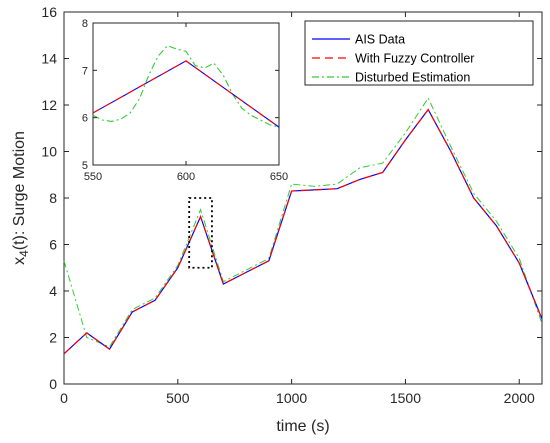  Describe the element at coordinates (53, 338) in the screenshot. I see `y-tick-label: 2` at that location.